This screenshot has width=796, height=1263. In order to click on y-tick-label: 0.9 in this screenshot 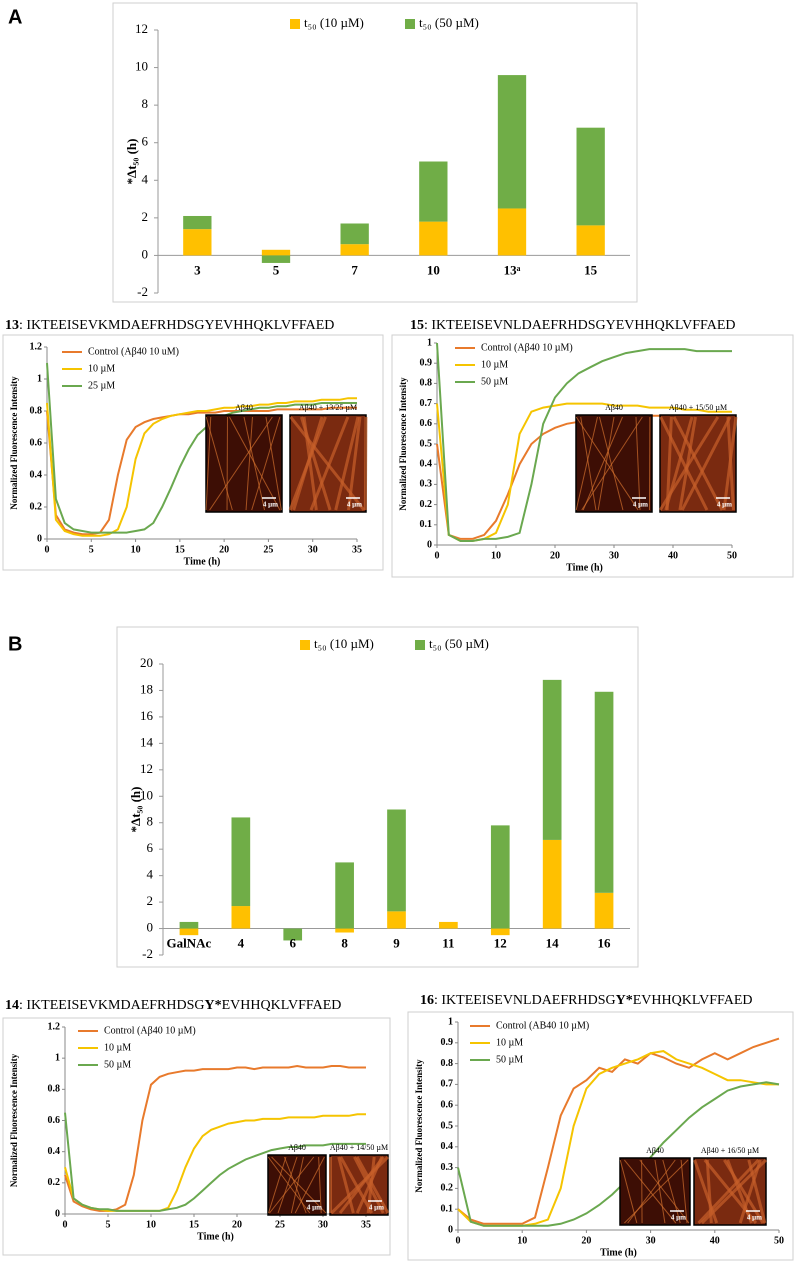, I will do `click(447, 1042)`.